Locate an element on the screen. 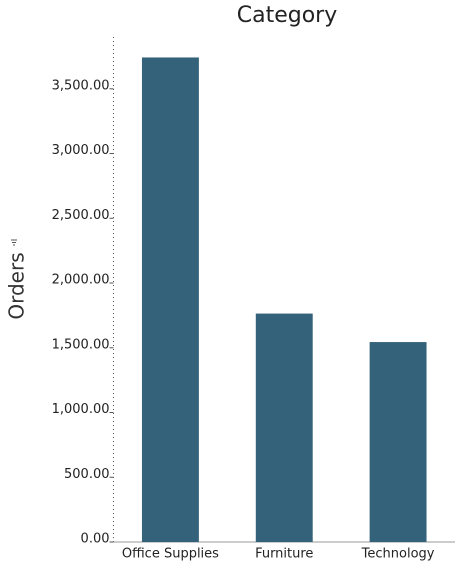 The image size is (456, 567). x-tick-label: Furniture is located at coordinates (284, 554).